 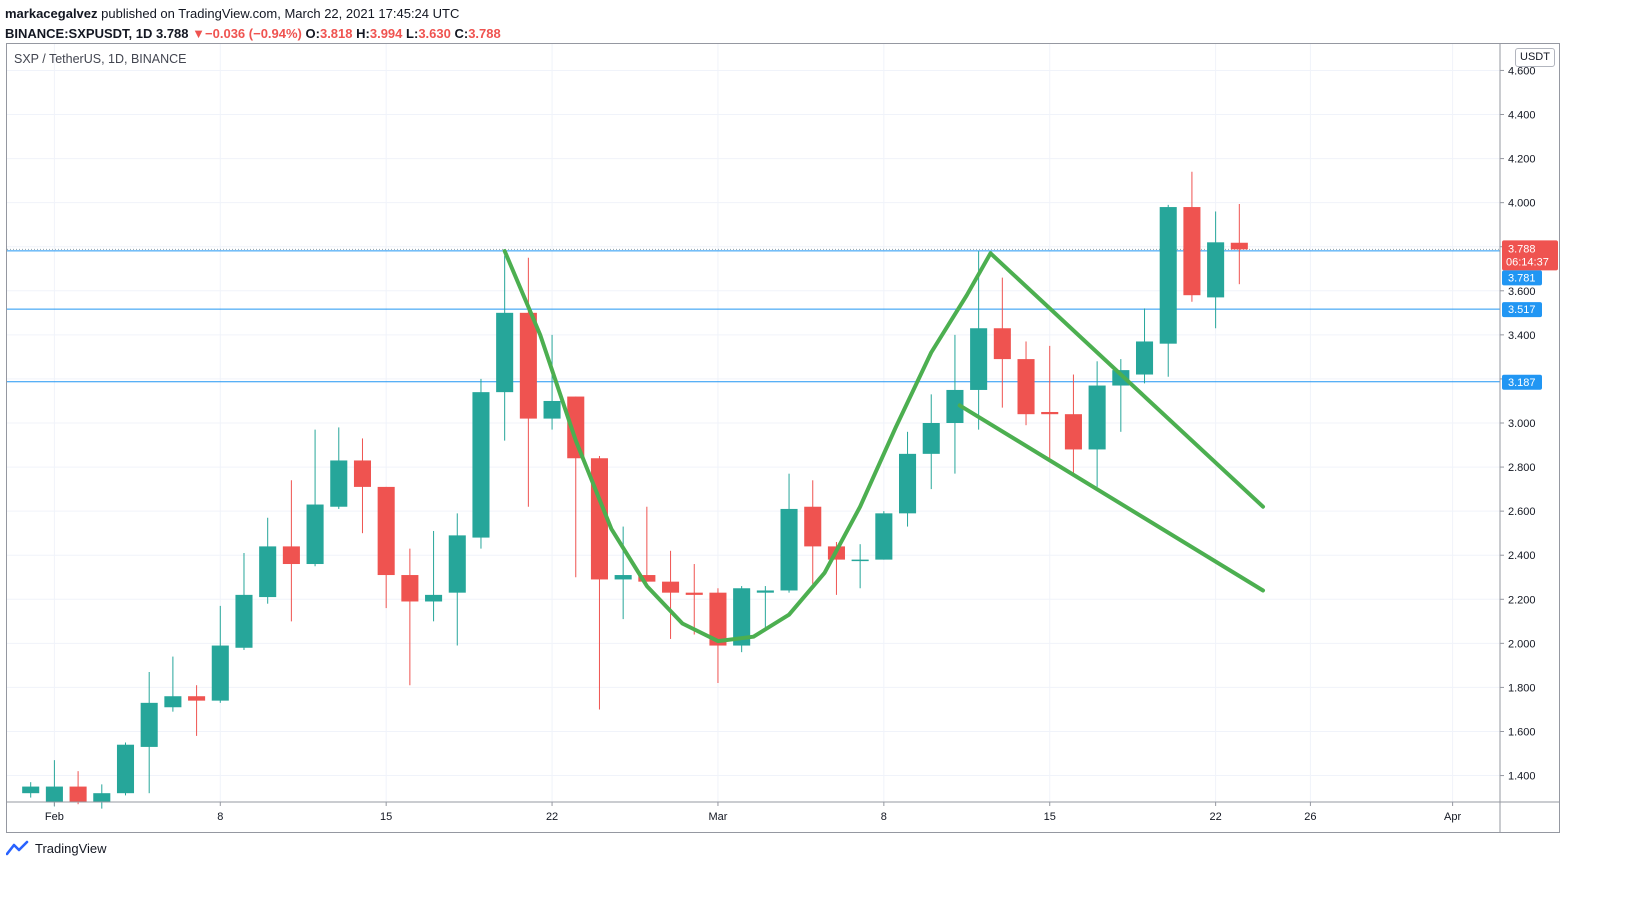 I want to click on footer: TradingView, so click(x=56, y=848).